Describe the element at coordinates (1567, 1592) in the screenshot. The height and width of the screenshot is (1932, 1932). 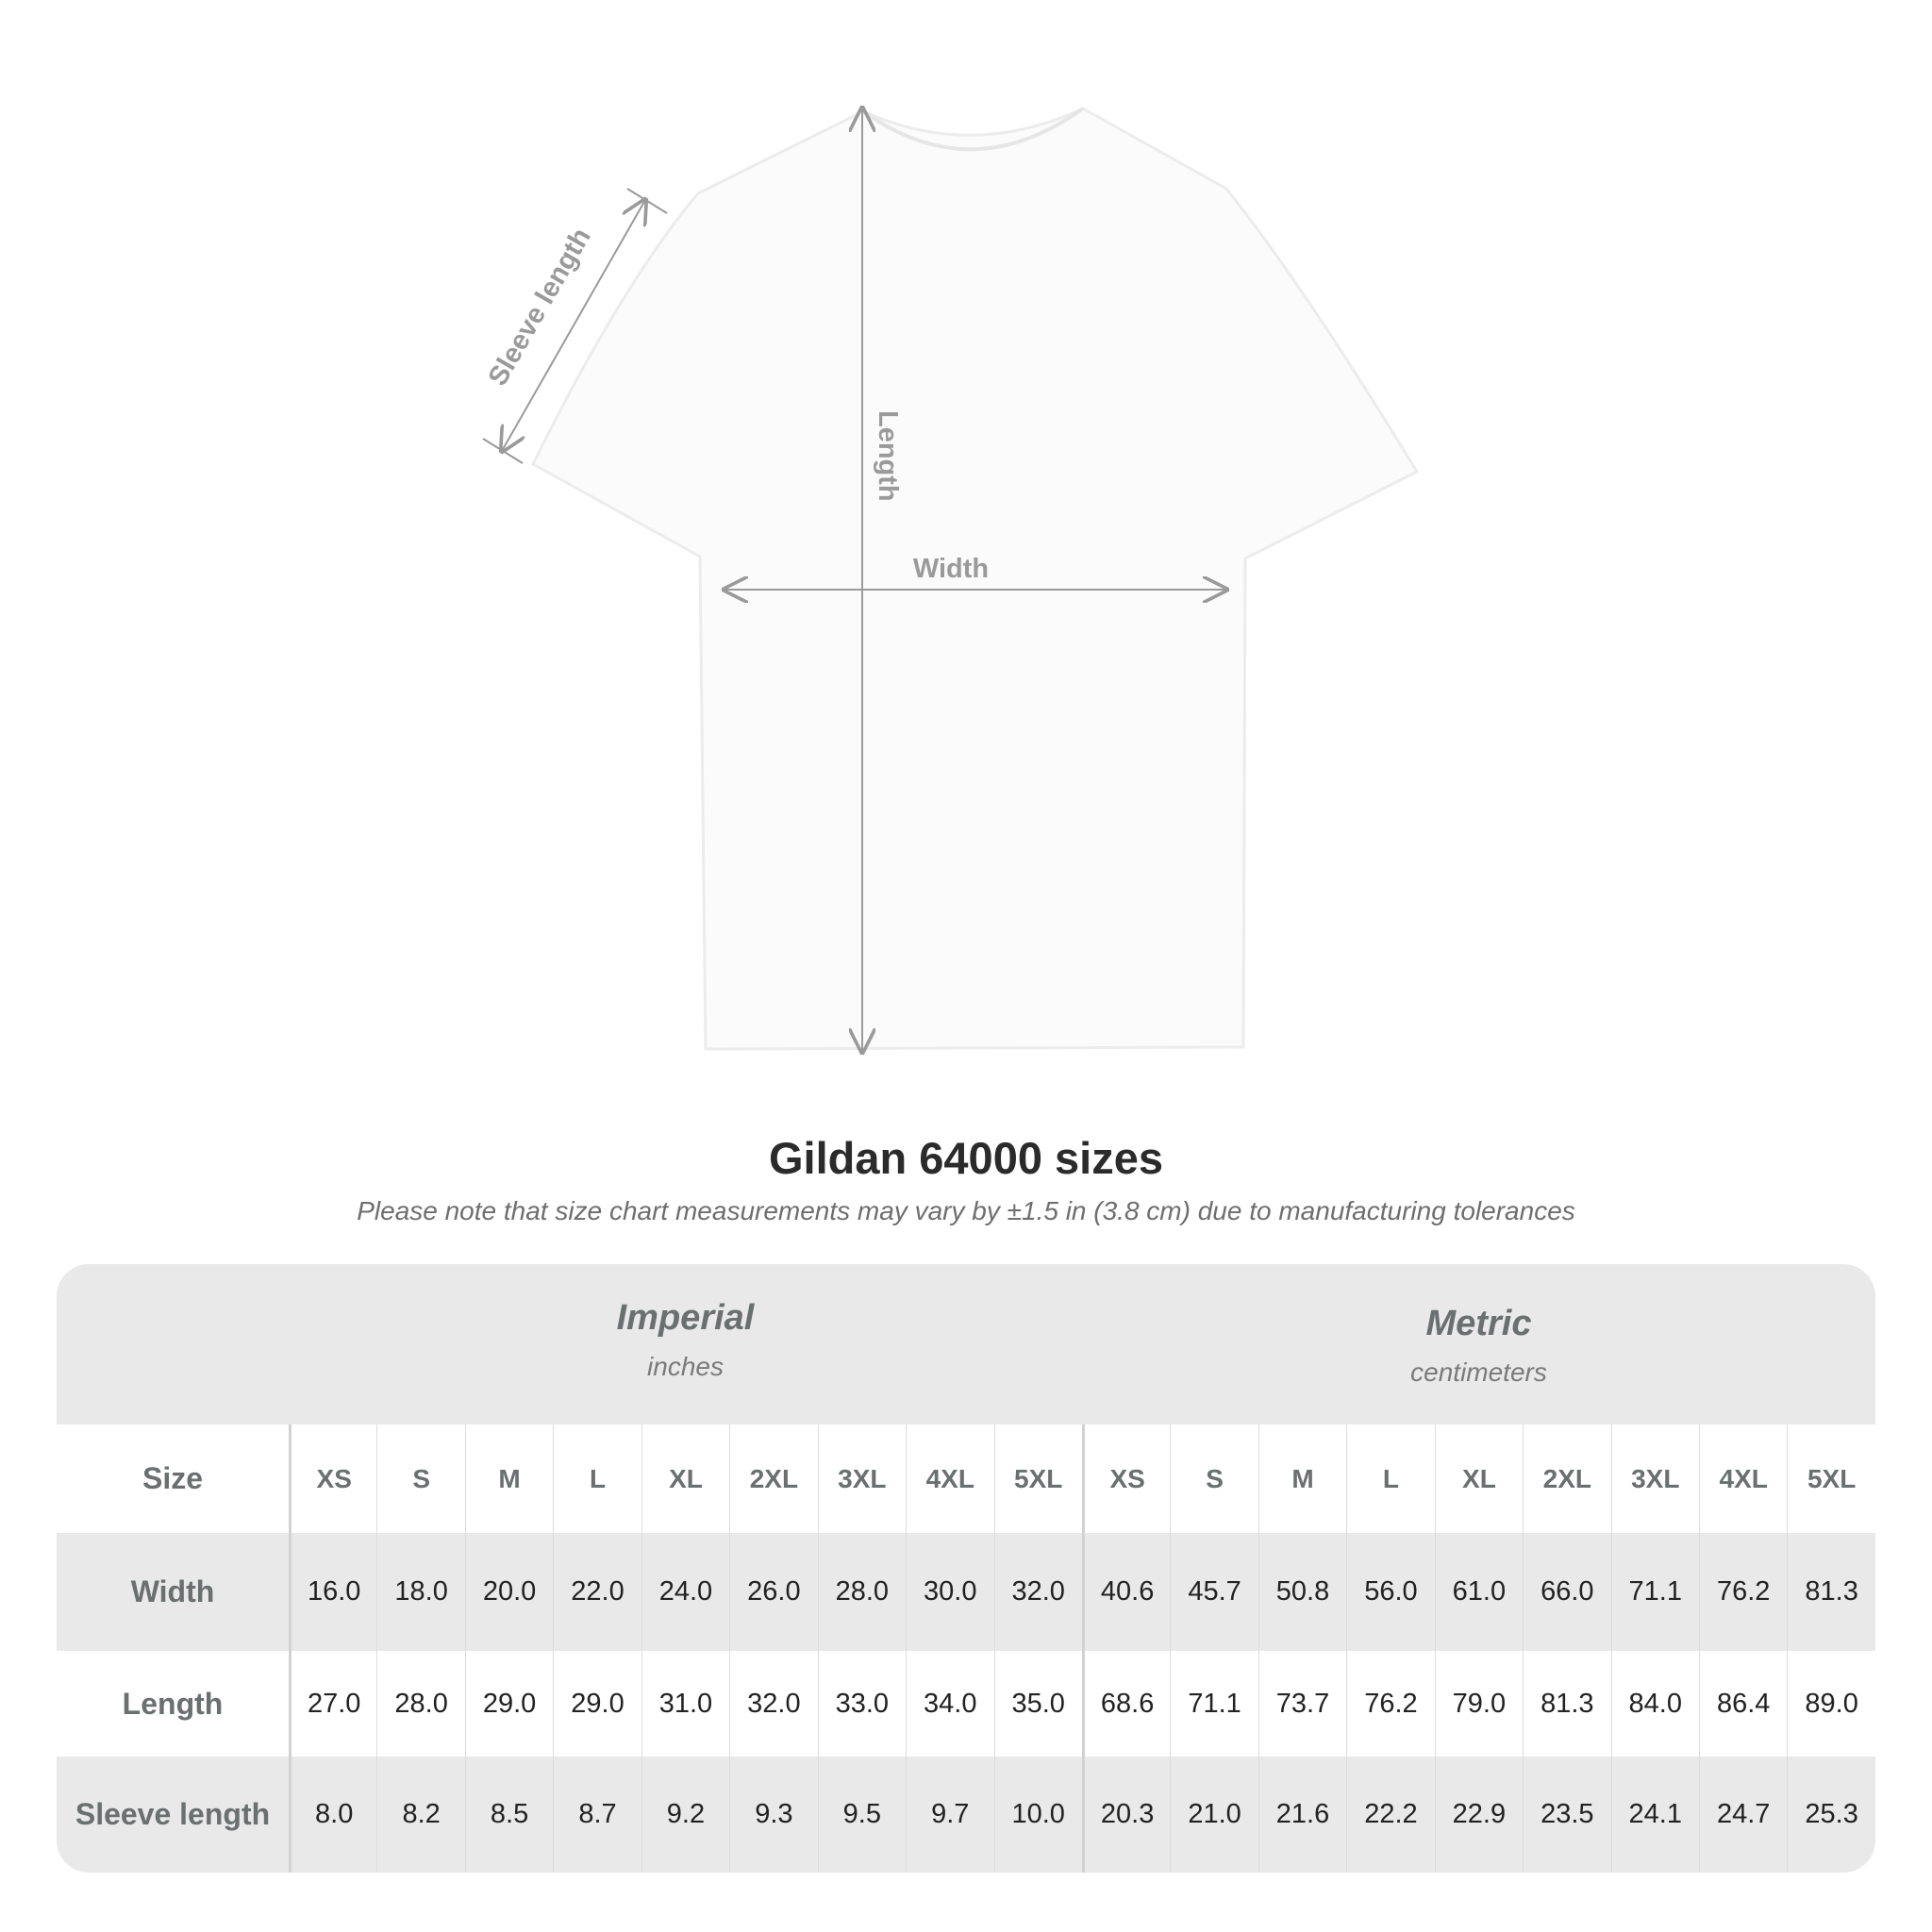
I see `table-cell: 66.0` at that location.